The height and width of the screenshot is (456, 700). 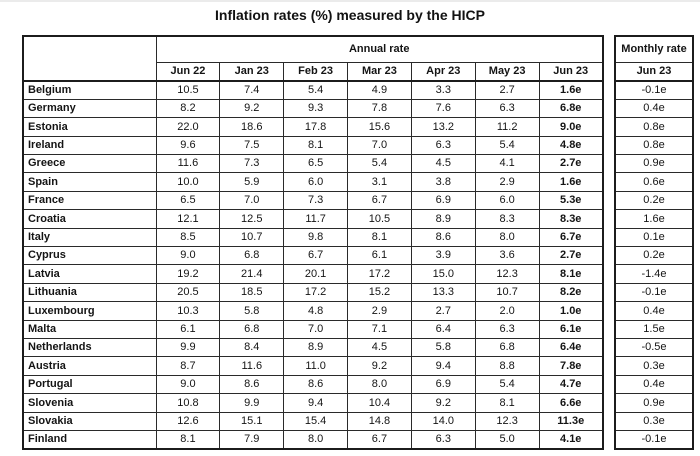 I want to click on annual-rate-value: 11.2, so click(x=507, y=127).